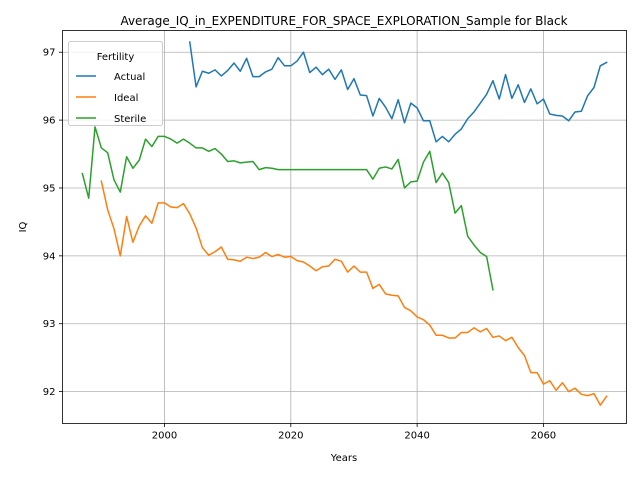 Image resolution: width=640 pixels, height=480 pixels. What do you see at coordinates (129, 77) in the screenshot?
I see `legend-label-actual: Actual` at bounding box center [129, 77].